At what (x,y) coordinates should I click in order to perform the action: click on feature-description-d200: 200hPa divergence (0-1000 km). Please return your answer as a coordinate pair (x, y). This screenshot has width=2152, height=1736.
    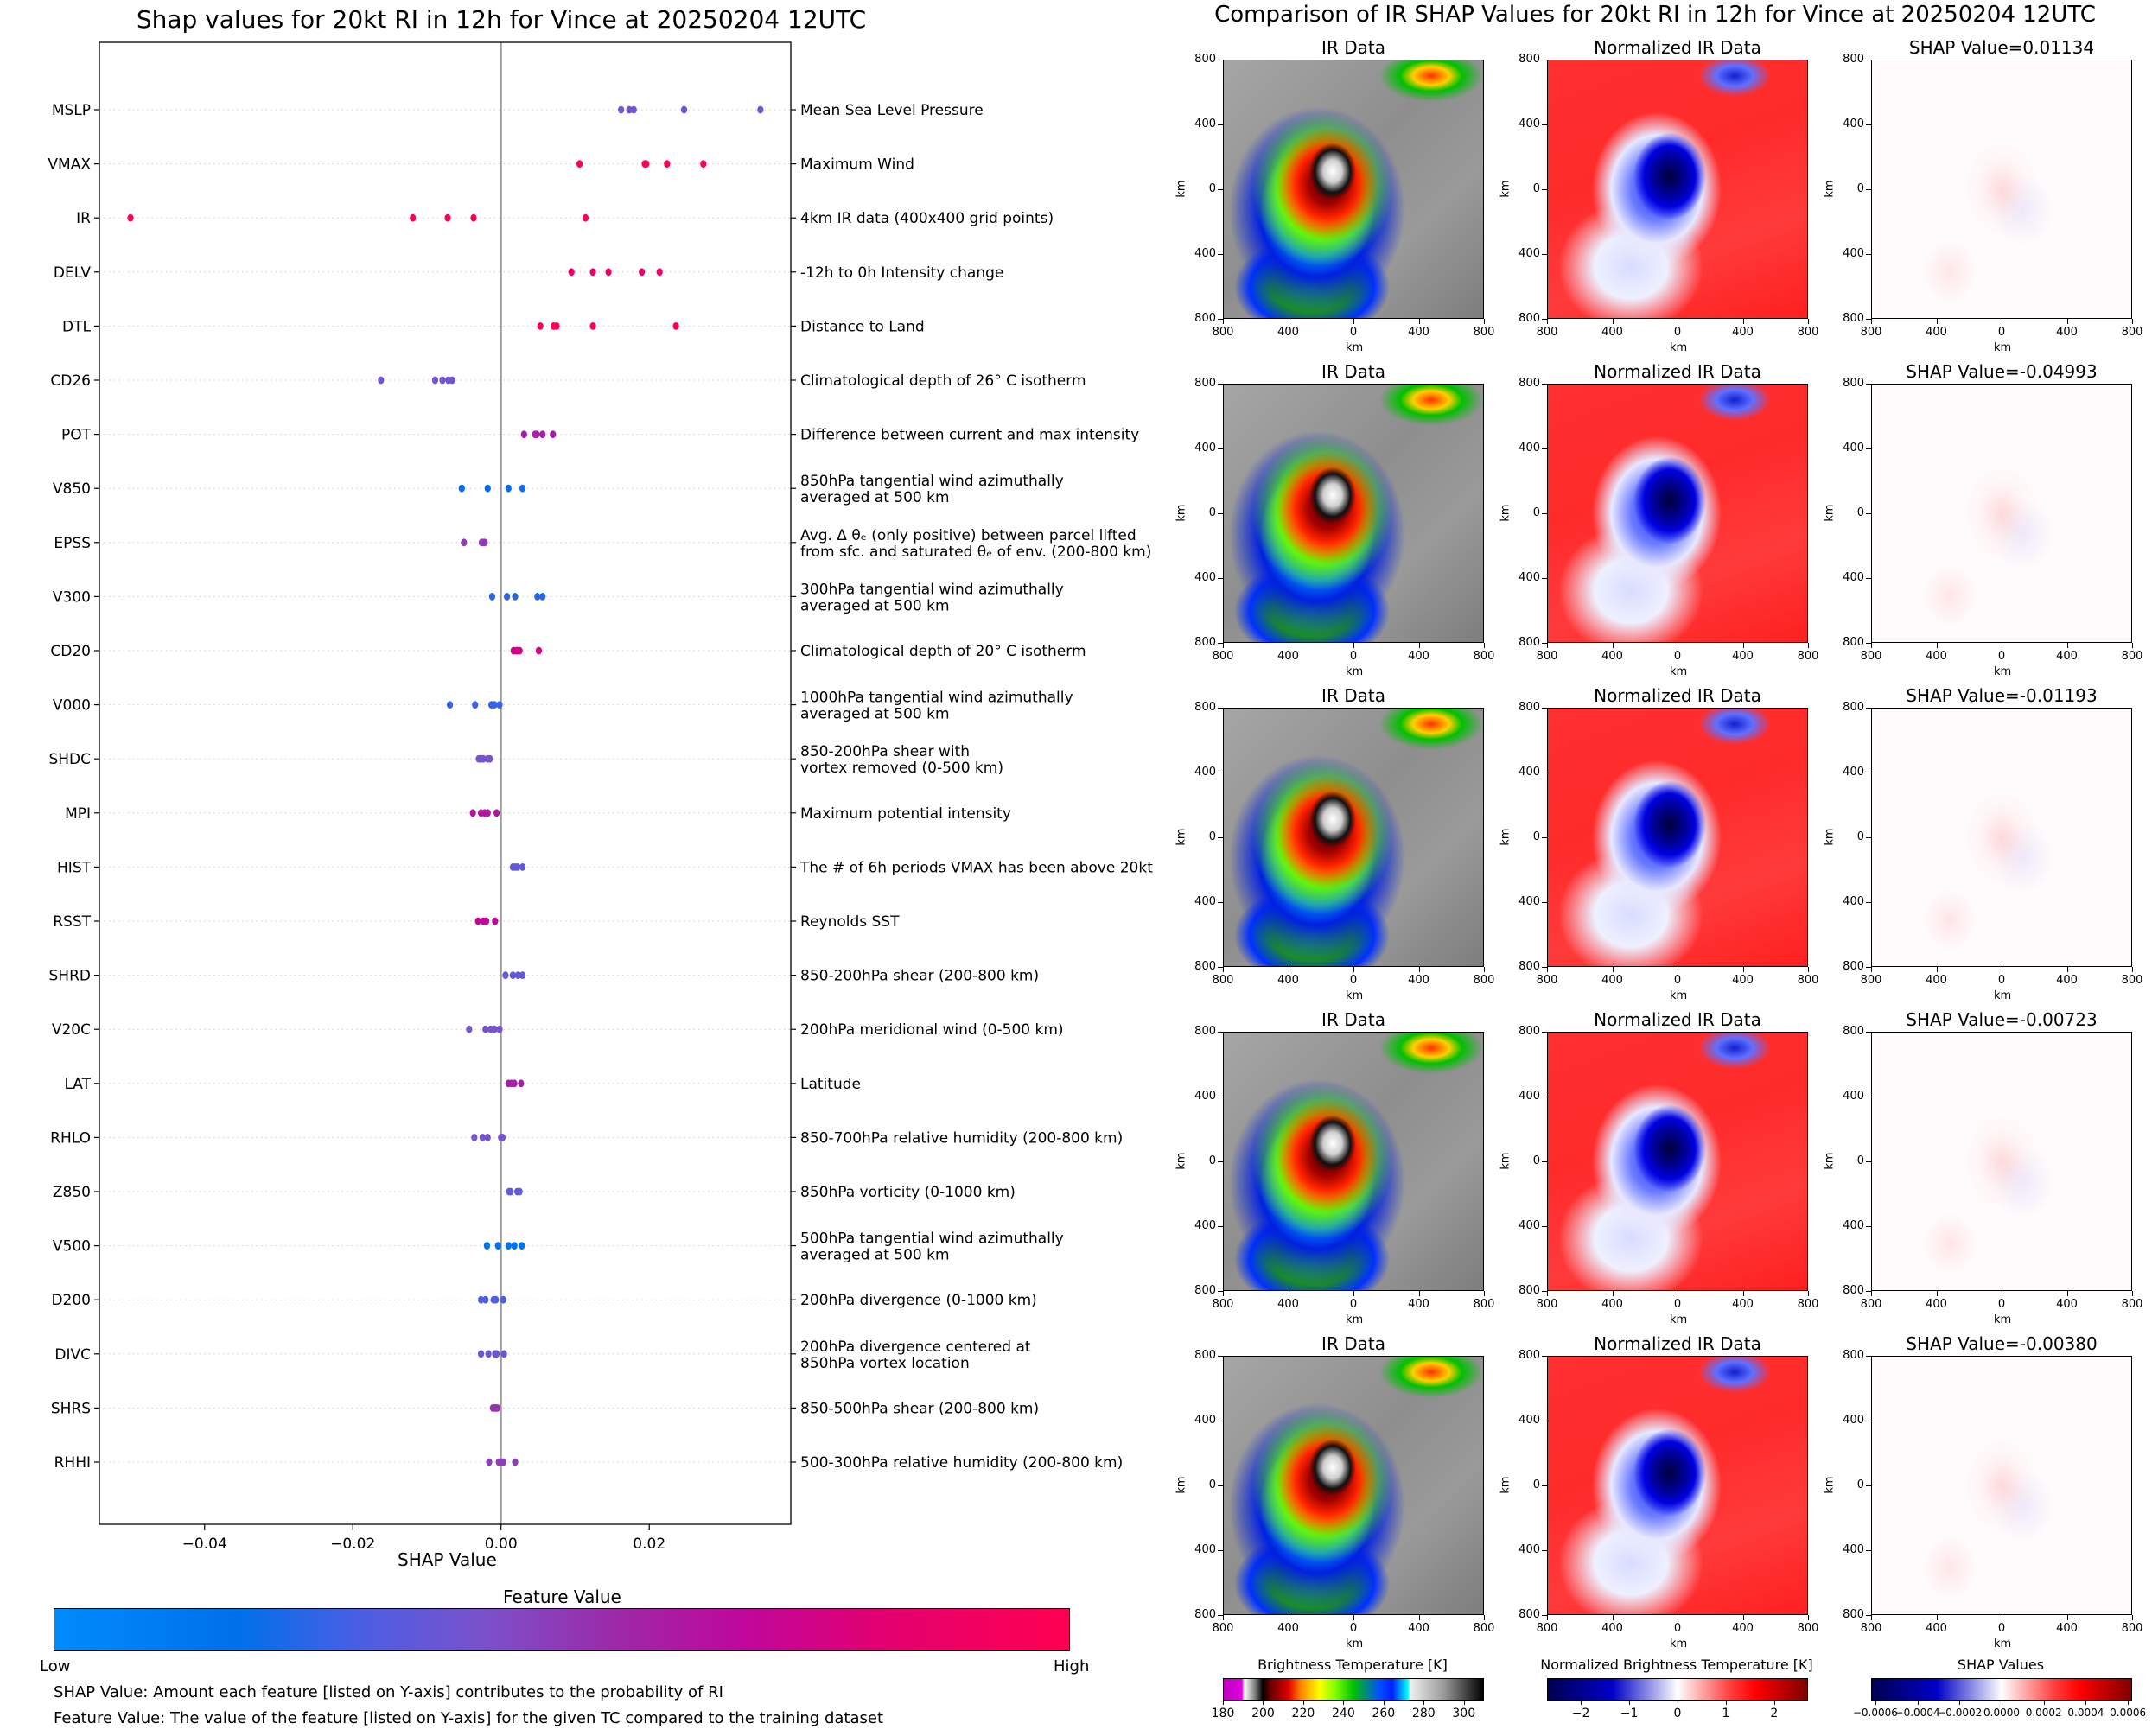
    Looking at the image, I should click on (918, 1300).